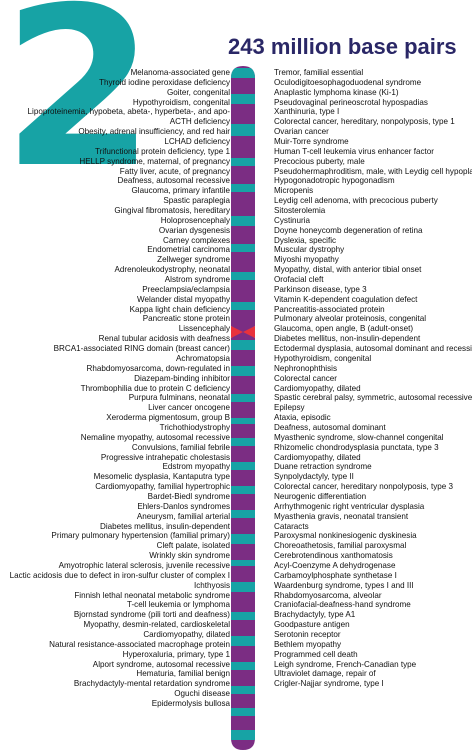 The height and width of the screenshot is (751, 474). I want to click on disease-label: Ultraviolet damage, repair of, so click(325, 674).